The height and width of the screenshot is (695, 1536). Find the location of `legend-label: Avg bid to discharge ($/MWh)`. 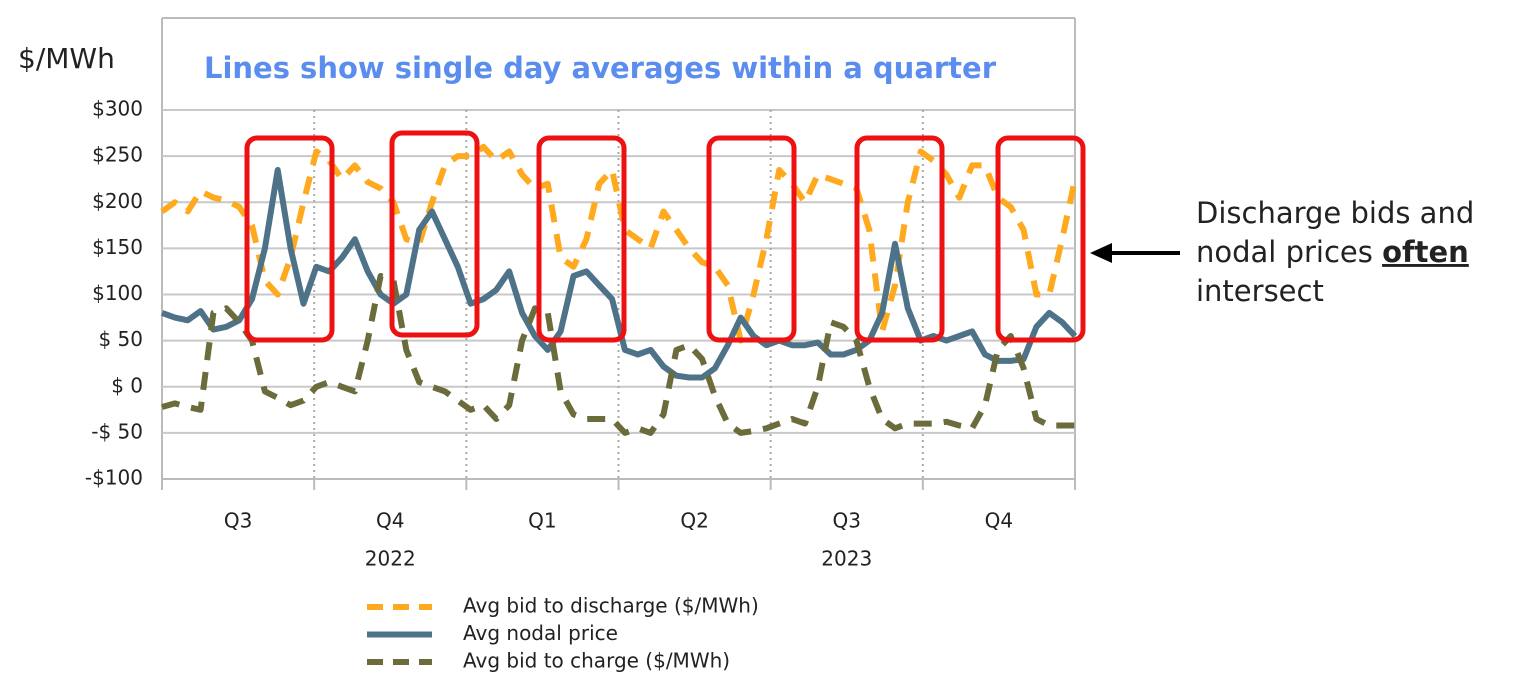

legend-label: Avg bid to discharge ($/MWh) is located at coordinates (611, 606).